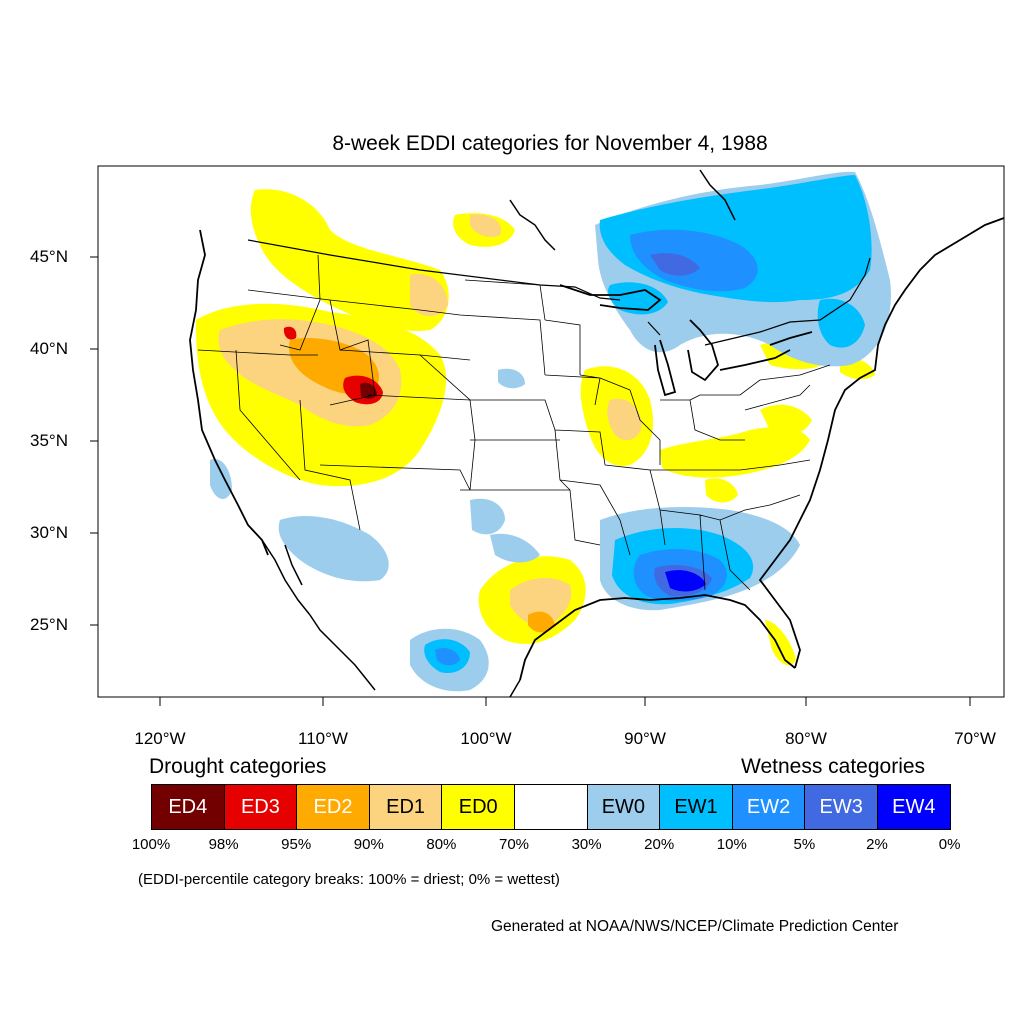  Describe the element at coordinates (804, 844) in the screenshot. I see `legend-break-label: 5%` at that location.